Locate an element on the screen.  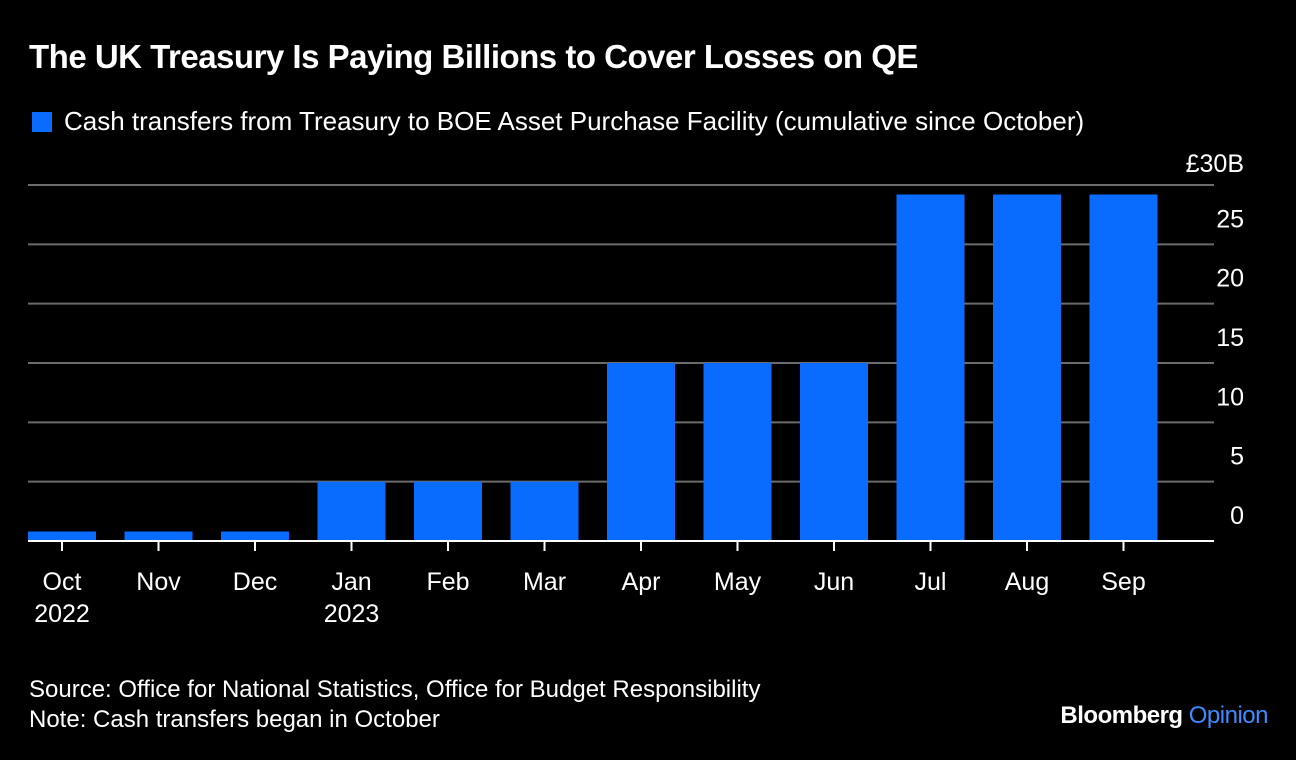
x-tick-label: Mar is located at coordinates (544, 582).